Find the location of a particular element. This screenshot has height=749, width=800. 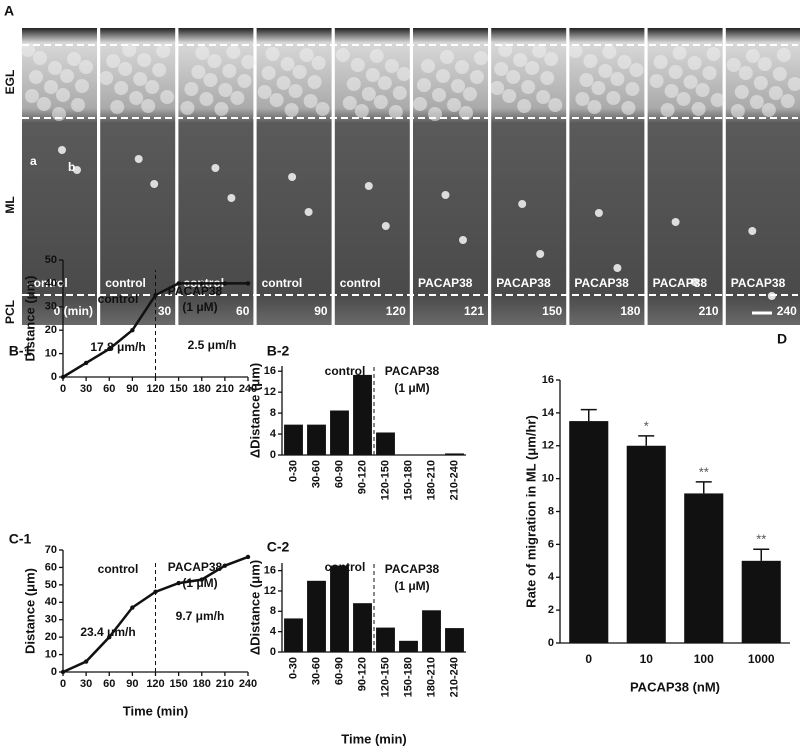

annotation: PACAP38 is located at coordinates (412, 569).